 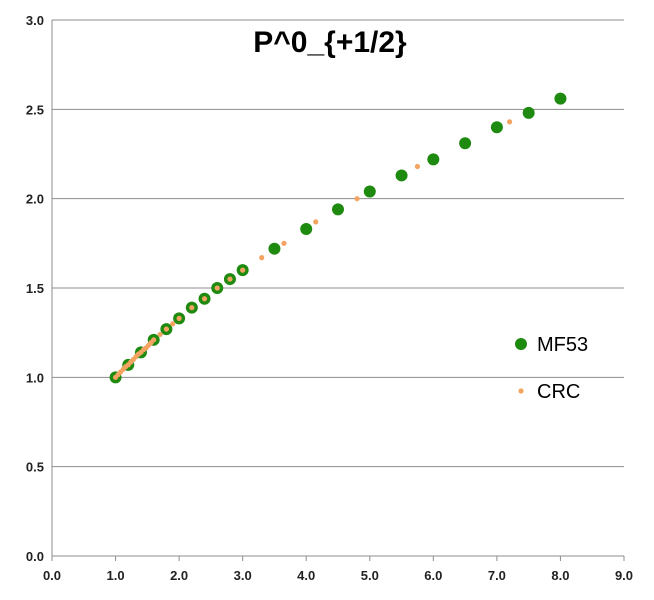 What do you see at coordinates (624, 575) in the screenshot?
I see `x-tick-label: 9.0` at bounding box center [624, 575].